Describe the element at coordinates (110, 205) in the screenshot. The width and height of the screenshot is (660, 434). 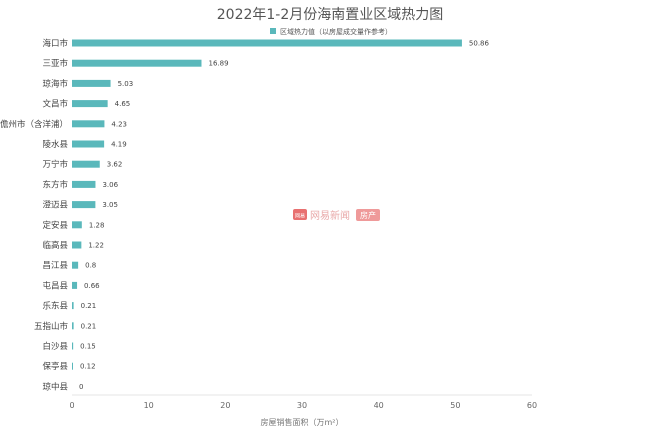
I see `value-label: 3.05` at that location.